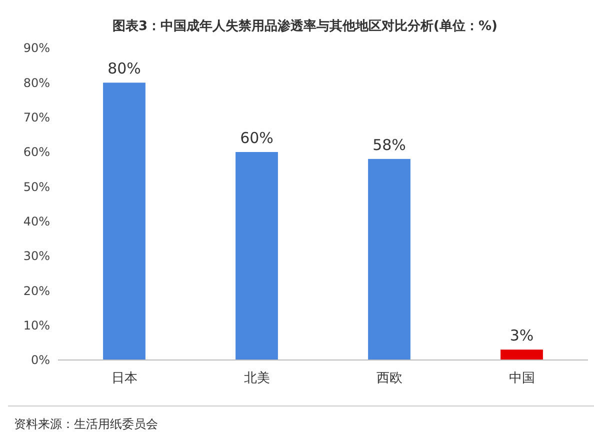 This screenshot has width=594, height=432. Describe the element at coordinates (389, 378) in the screenshot. I see `x-tick-label: 西欧` at that location.